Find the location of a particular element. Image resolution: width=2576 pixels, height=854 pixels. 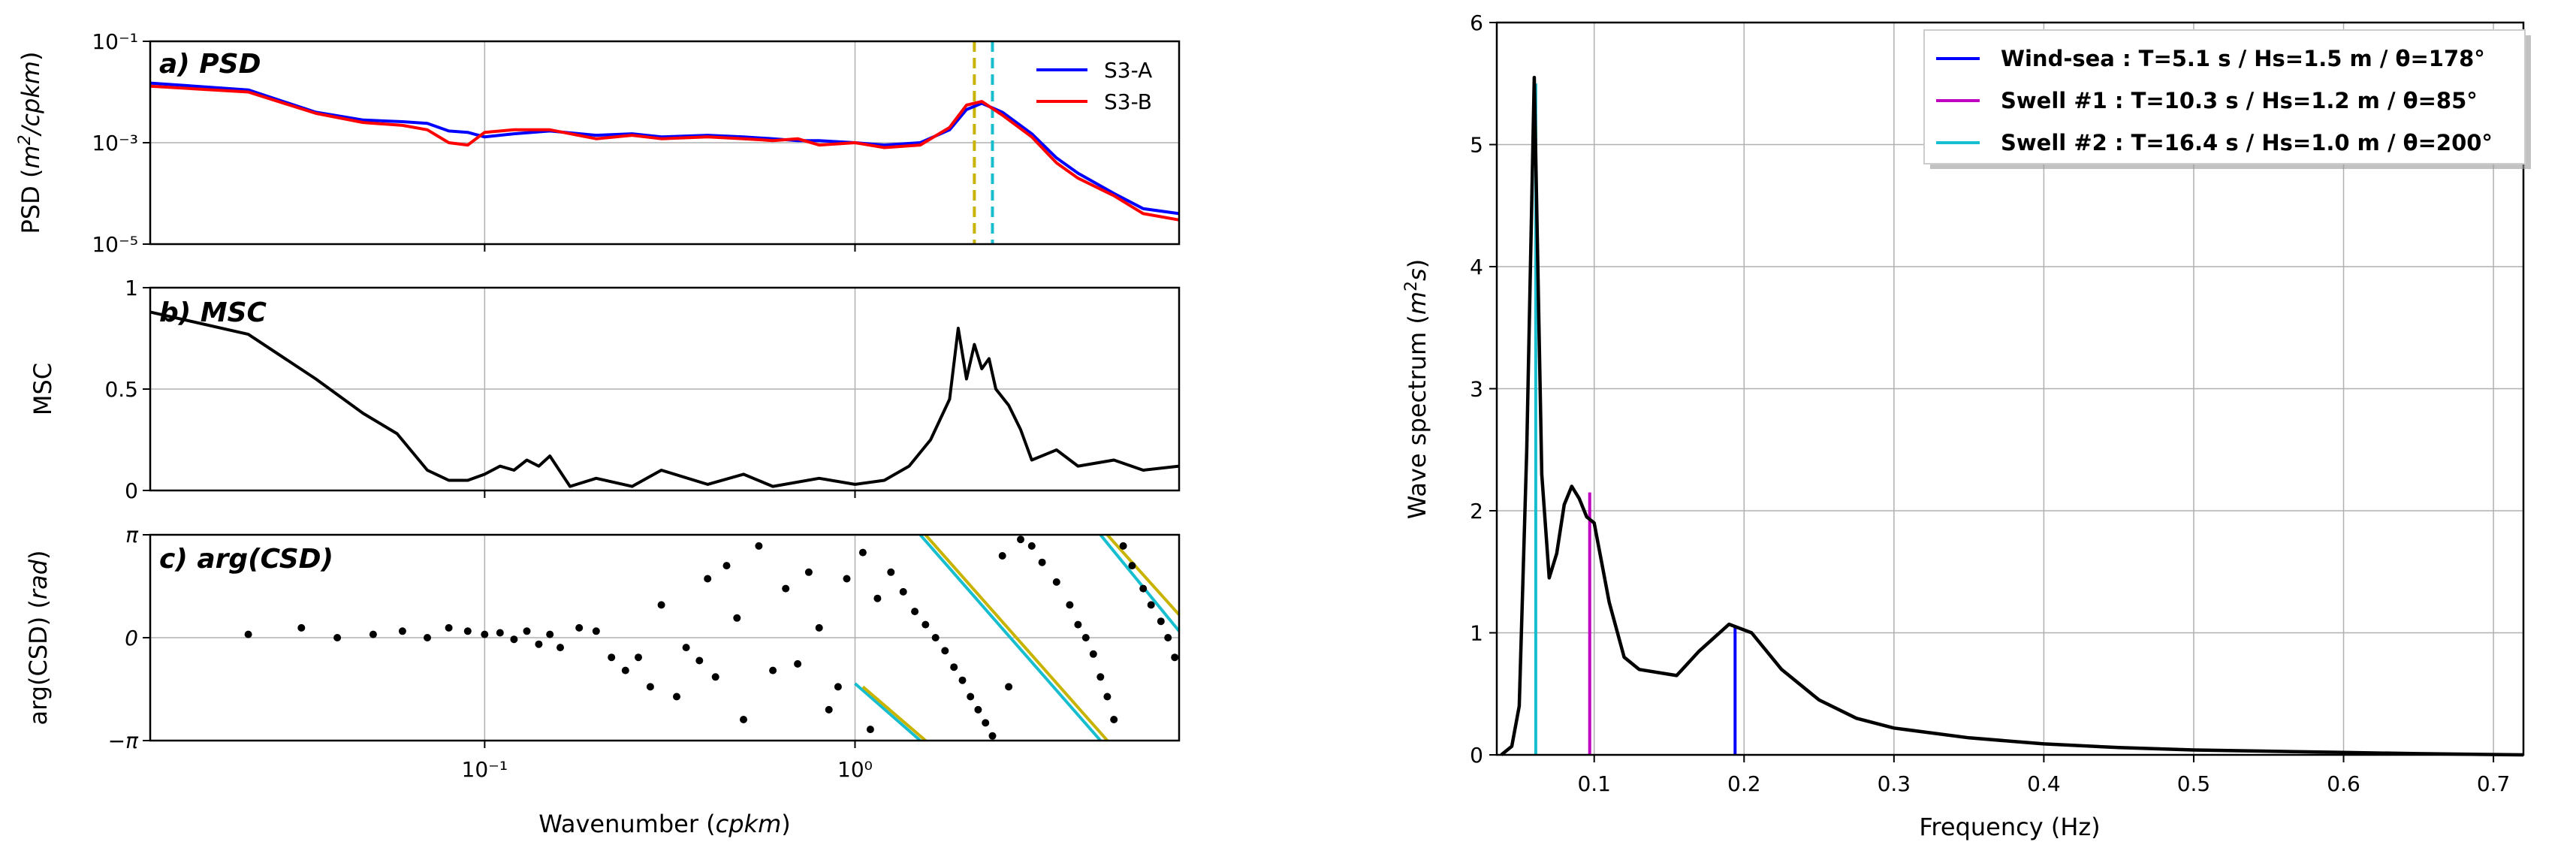

legend-label-s3b: S3-B is located at coordinates (1128, 101).